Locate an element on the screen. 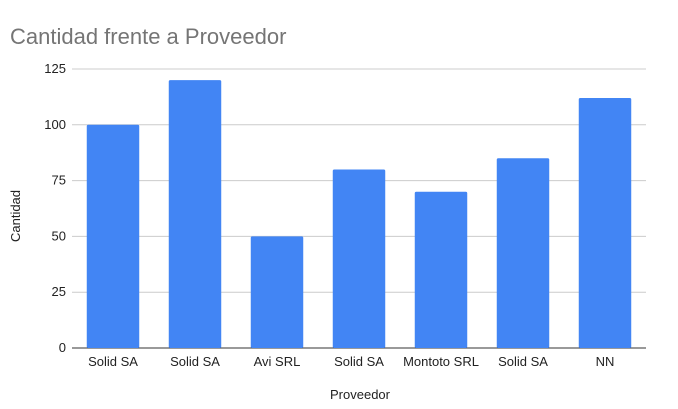 The image size is (678, 409). x-tick-label: Montoto SRL is located at coordinates (441, 361).